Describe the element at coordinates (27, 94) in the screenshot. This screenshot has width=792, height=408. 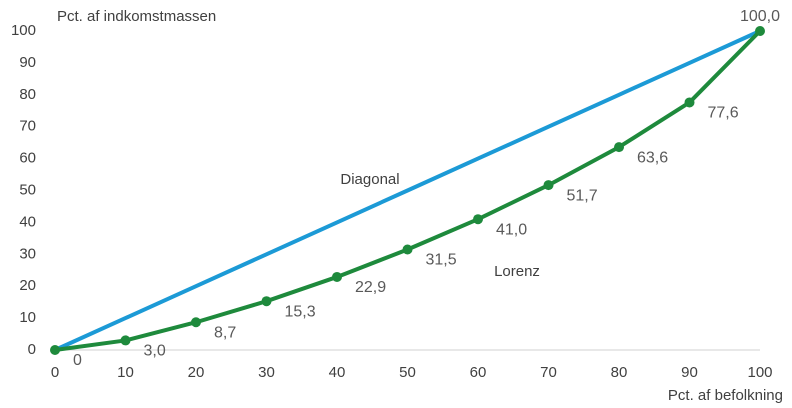
I see `y-tick-label: 80` at that location.